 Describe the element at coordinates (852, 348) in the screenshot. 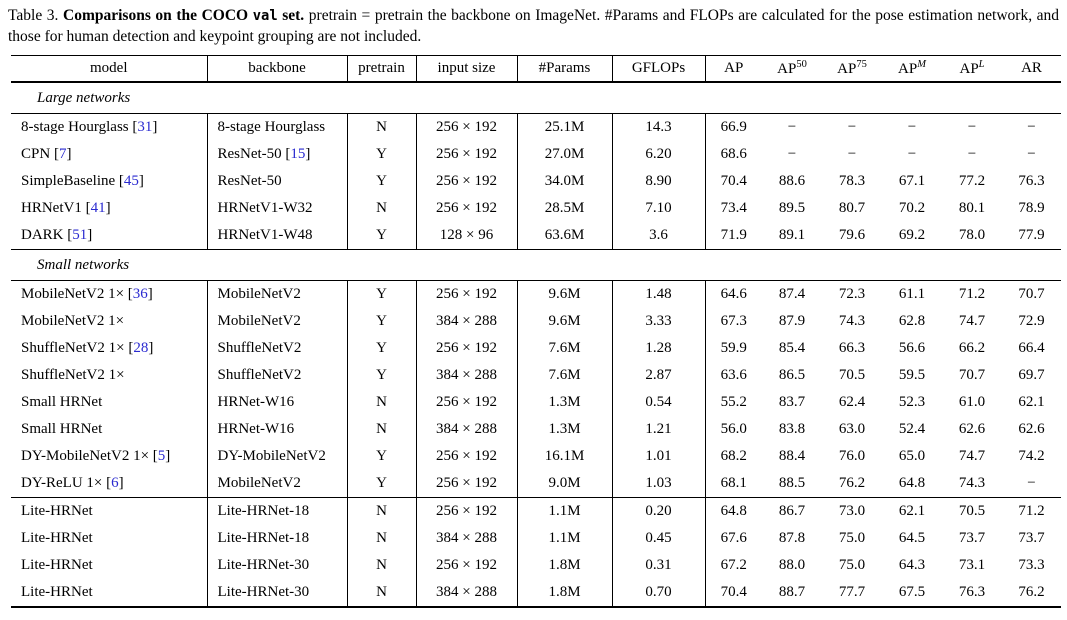

I see `cell-ap75: 66.3` at that location.